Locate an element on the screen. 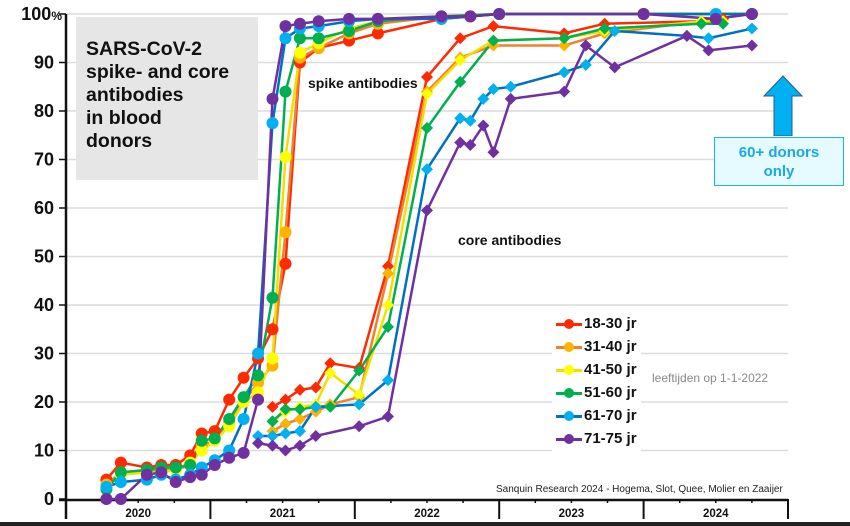 This screenshot has width=850, height=526. legend-label: 18-30 jr is located at coordinates (610, 323).